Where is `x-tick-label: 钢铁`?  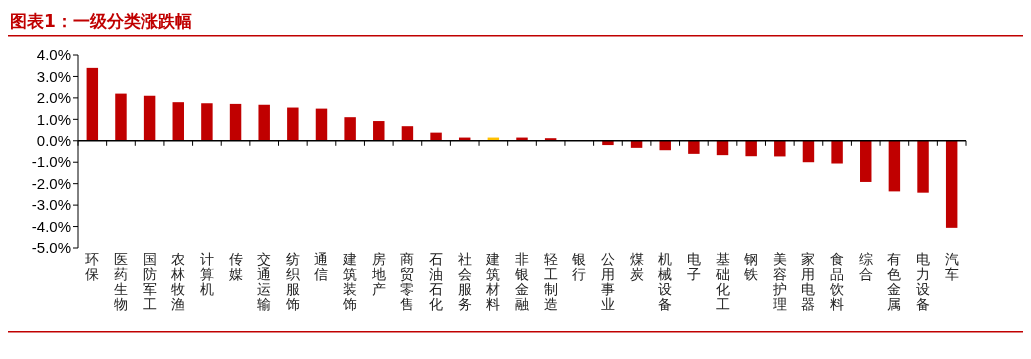
x-tick-label: 钢铁 is located at coordinates (751, 266).